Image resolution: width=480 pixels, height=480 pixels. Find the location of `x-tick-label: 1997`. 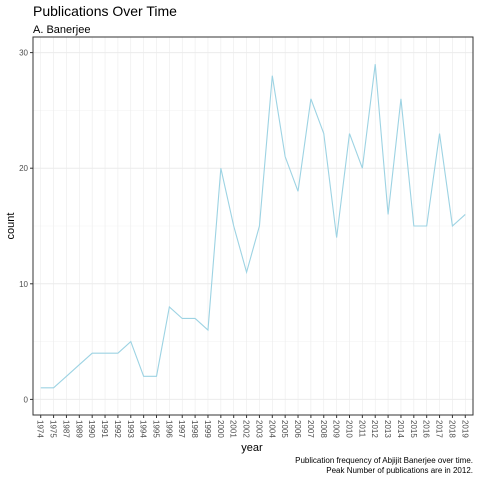

x-tick-label: 1997 is located at coordinates (181, 429).